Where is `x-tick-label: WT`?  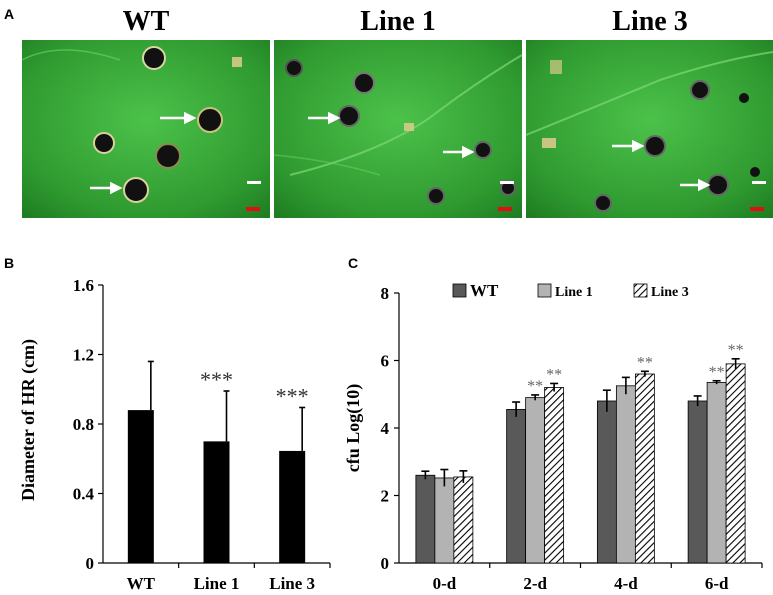
x-tick-label: WT is located at coordinates (141, 583).